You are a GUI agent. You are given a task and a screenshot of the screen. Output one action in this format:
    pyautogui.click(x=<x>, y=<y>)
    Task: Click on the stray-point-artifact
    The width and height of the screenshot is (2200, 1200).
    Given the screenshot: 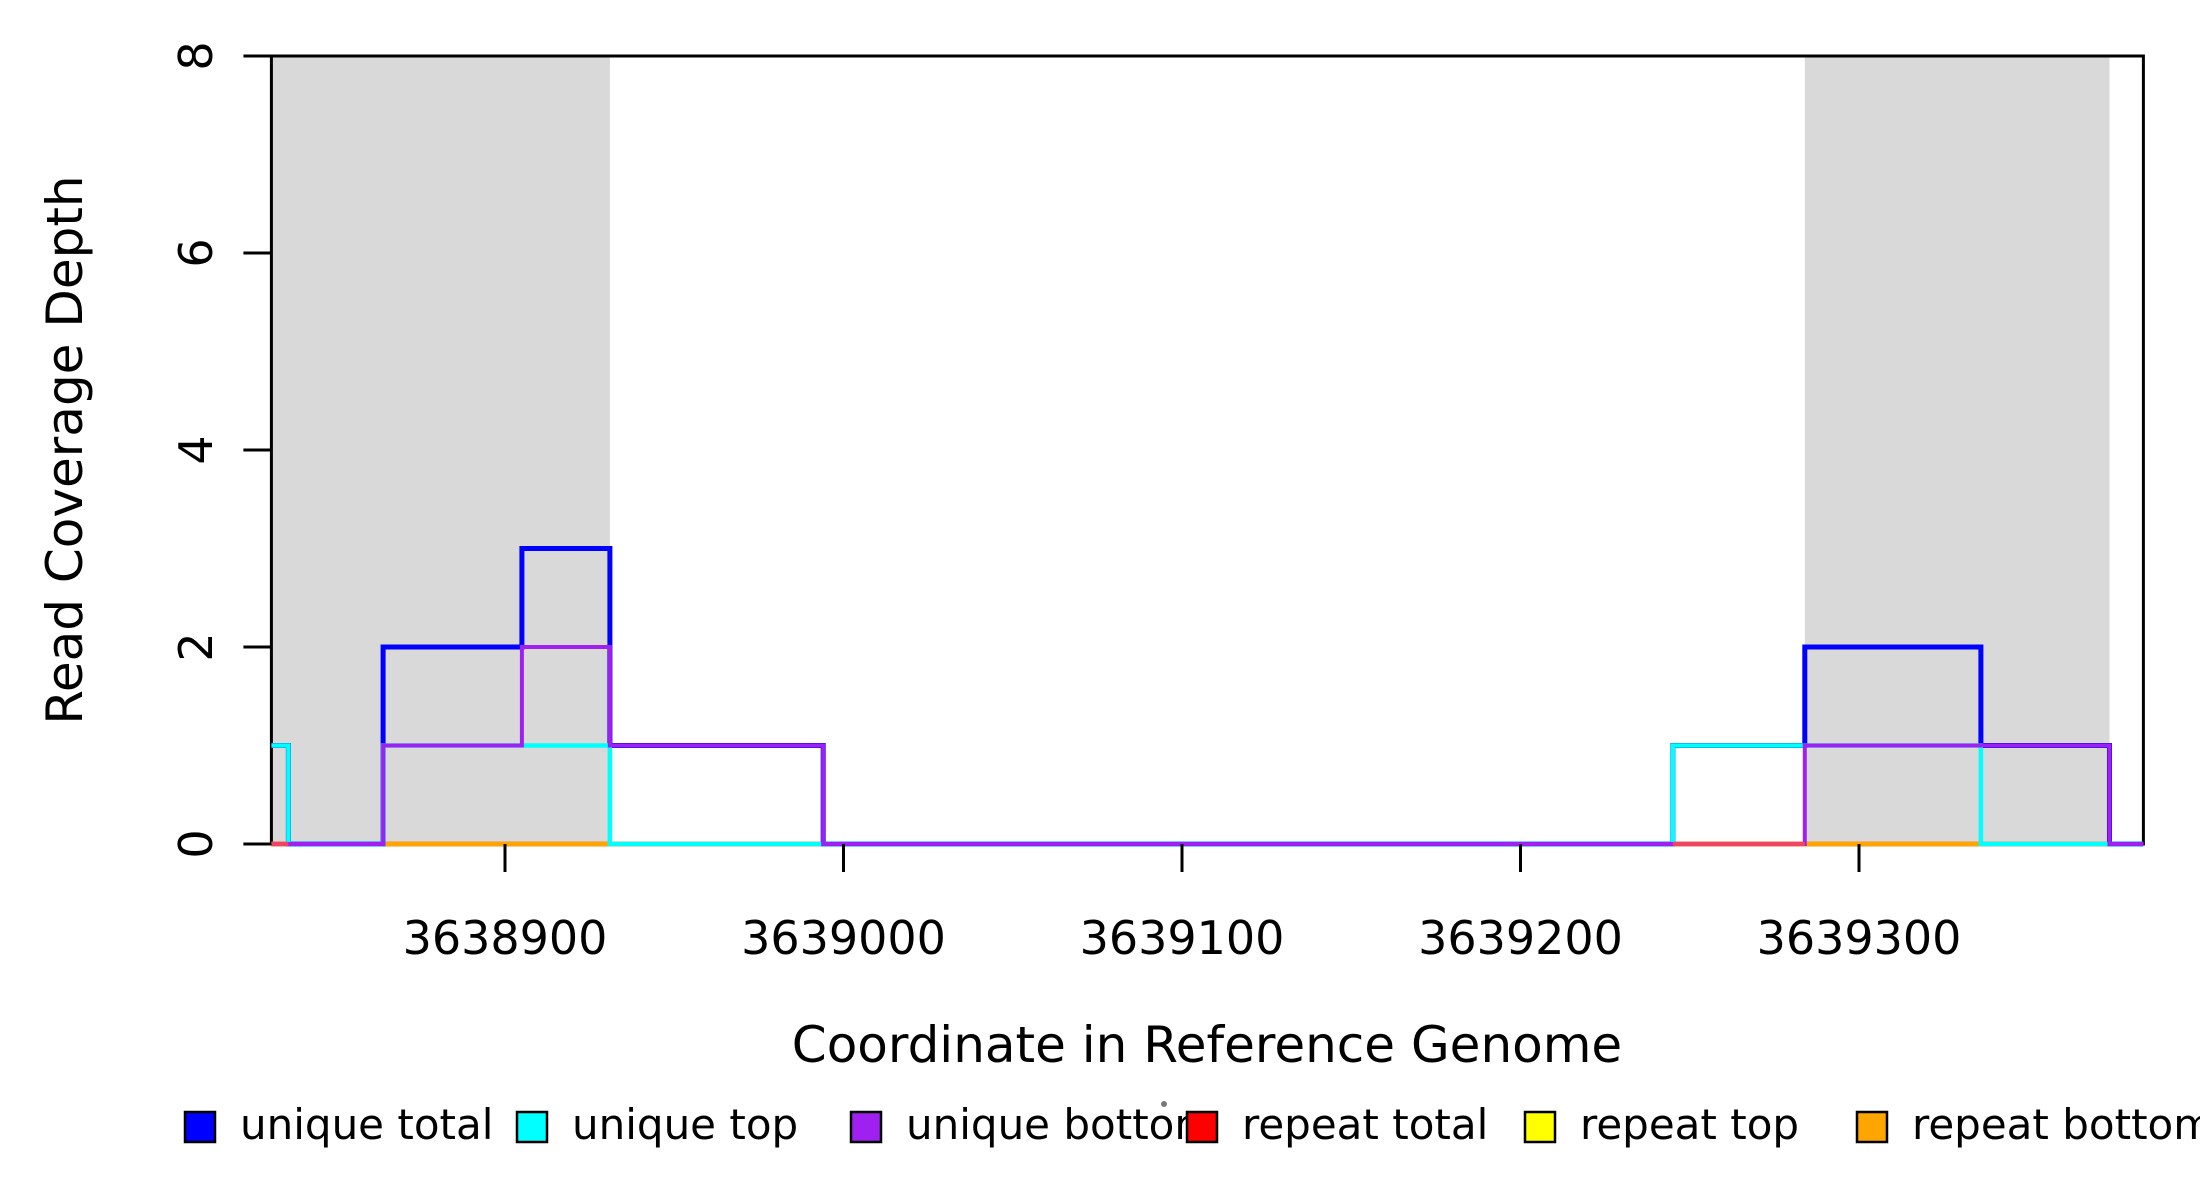 What is the action you would take?
    pyautogui.click(x=1164, y=1104)
    